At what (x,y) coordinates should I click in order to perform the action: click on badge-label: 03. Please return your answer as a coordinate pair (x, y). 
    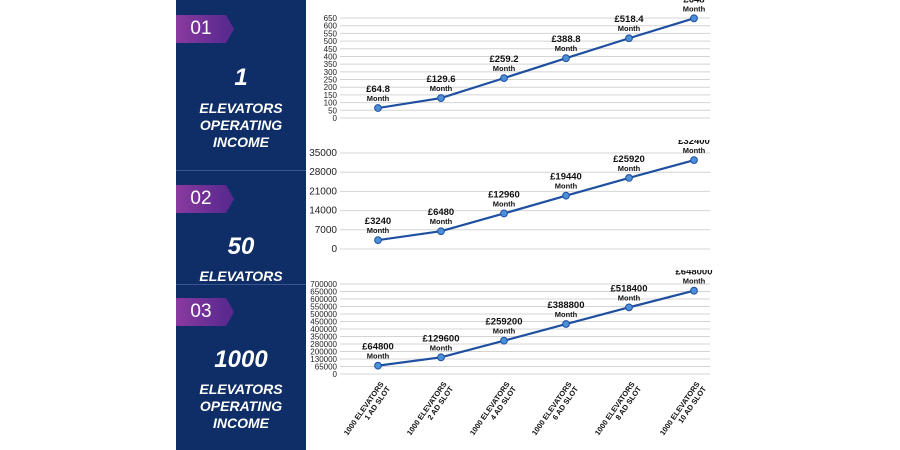
    Looking at the image, I should click on (201, 311).